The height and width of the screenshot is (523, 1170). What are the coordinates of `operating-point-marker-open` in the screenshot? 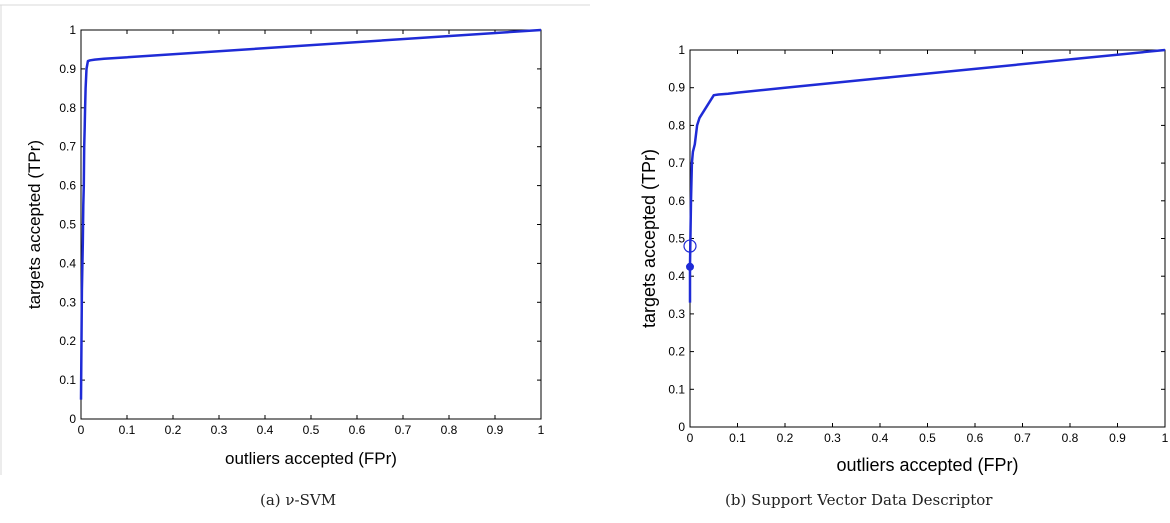 It's located at (690, 246).